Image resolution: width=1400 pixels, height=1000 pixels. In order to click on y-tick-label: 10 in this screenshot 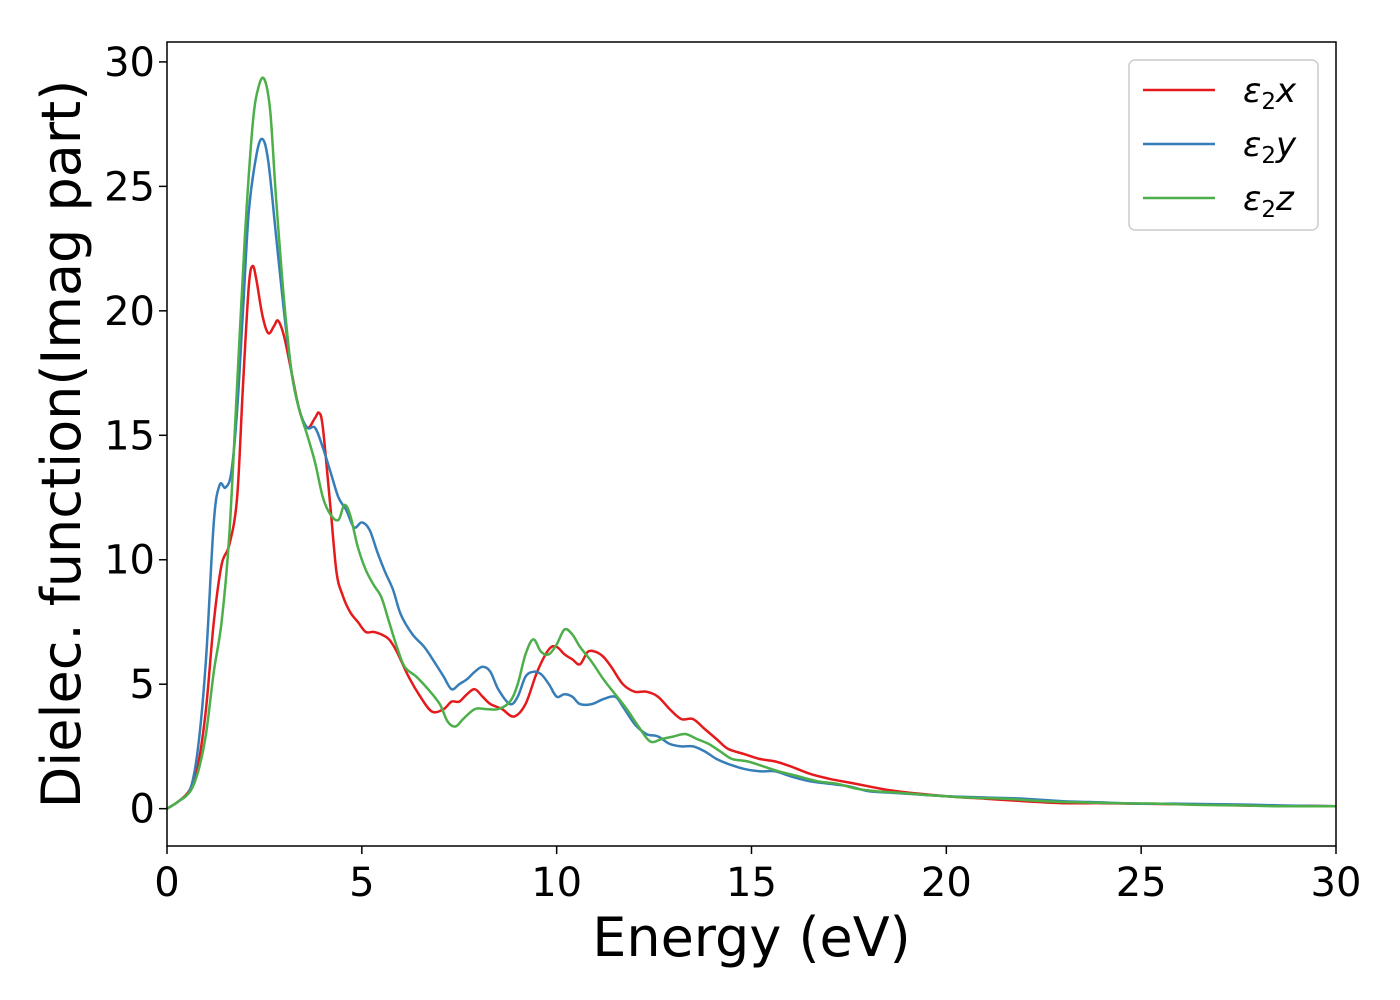, I will do `click(129, 561)`.